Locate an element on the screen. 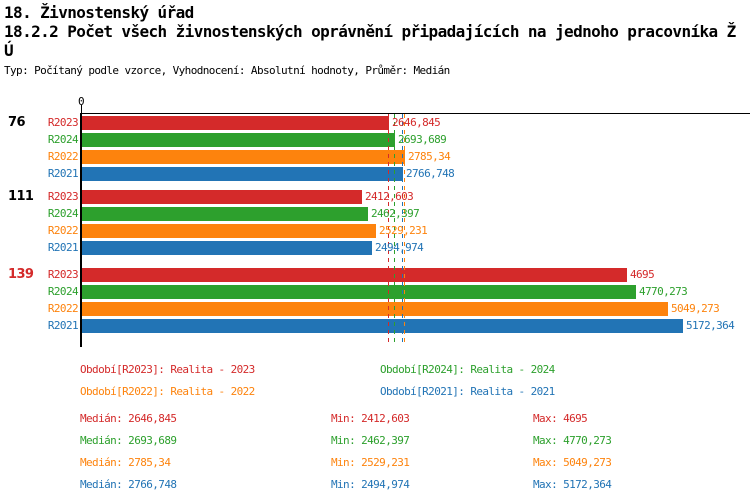  stat-min-R2023: Min: 2412,603 is located at coordinates (370, 418).